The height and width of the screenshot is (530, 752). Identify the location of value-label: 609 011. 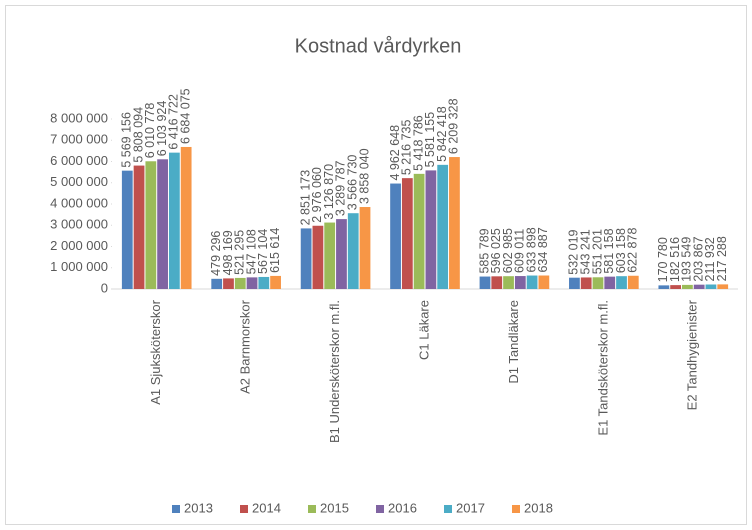
(520, 251).